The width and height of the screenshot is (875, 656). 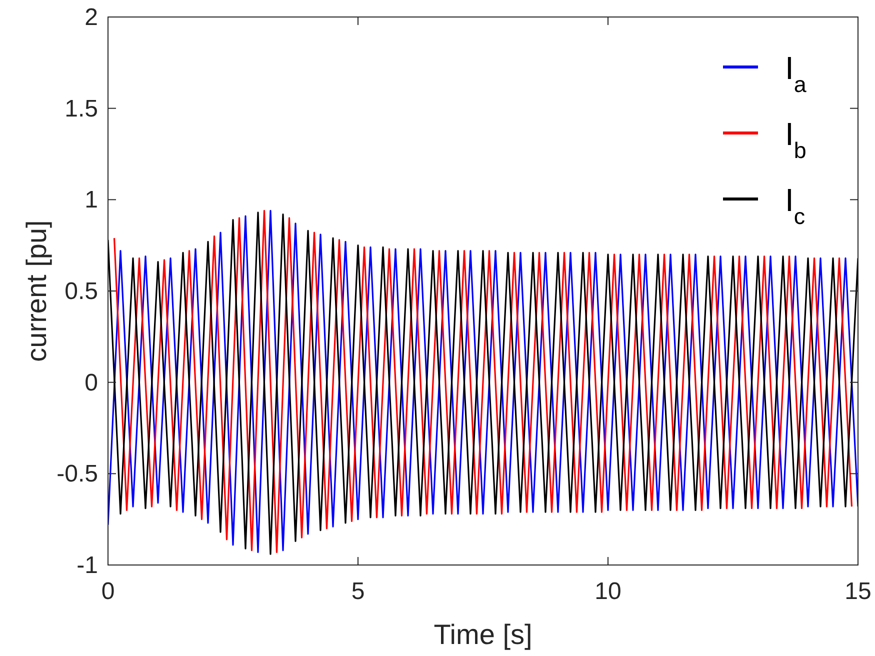 I want to click on x-tick-label: 10, so click(x=608, y=591).